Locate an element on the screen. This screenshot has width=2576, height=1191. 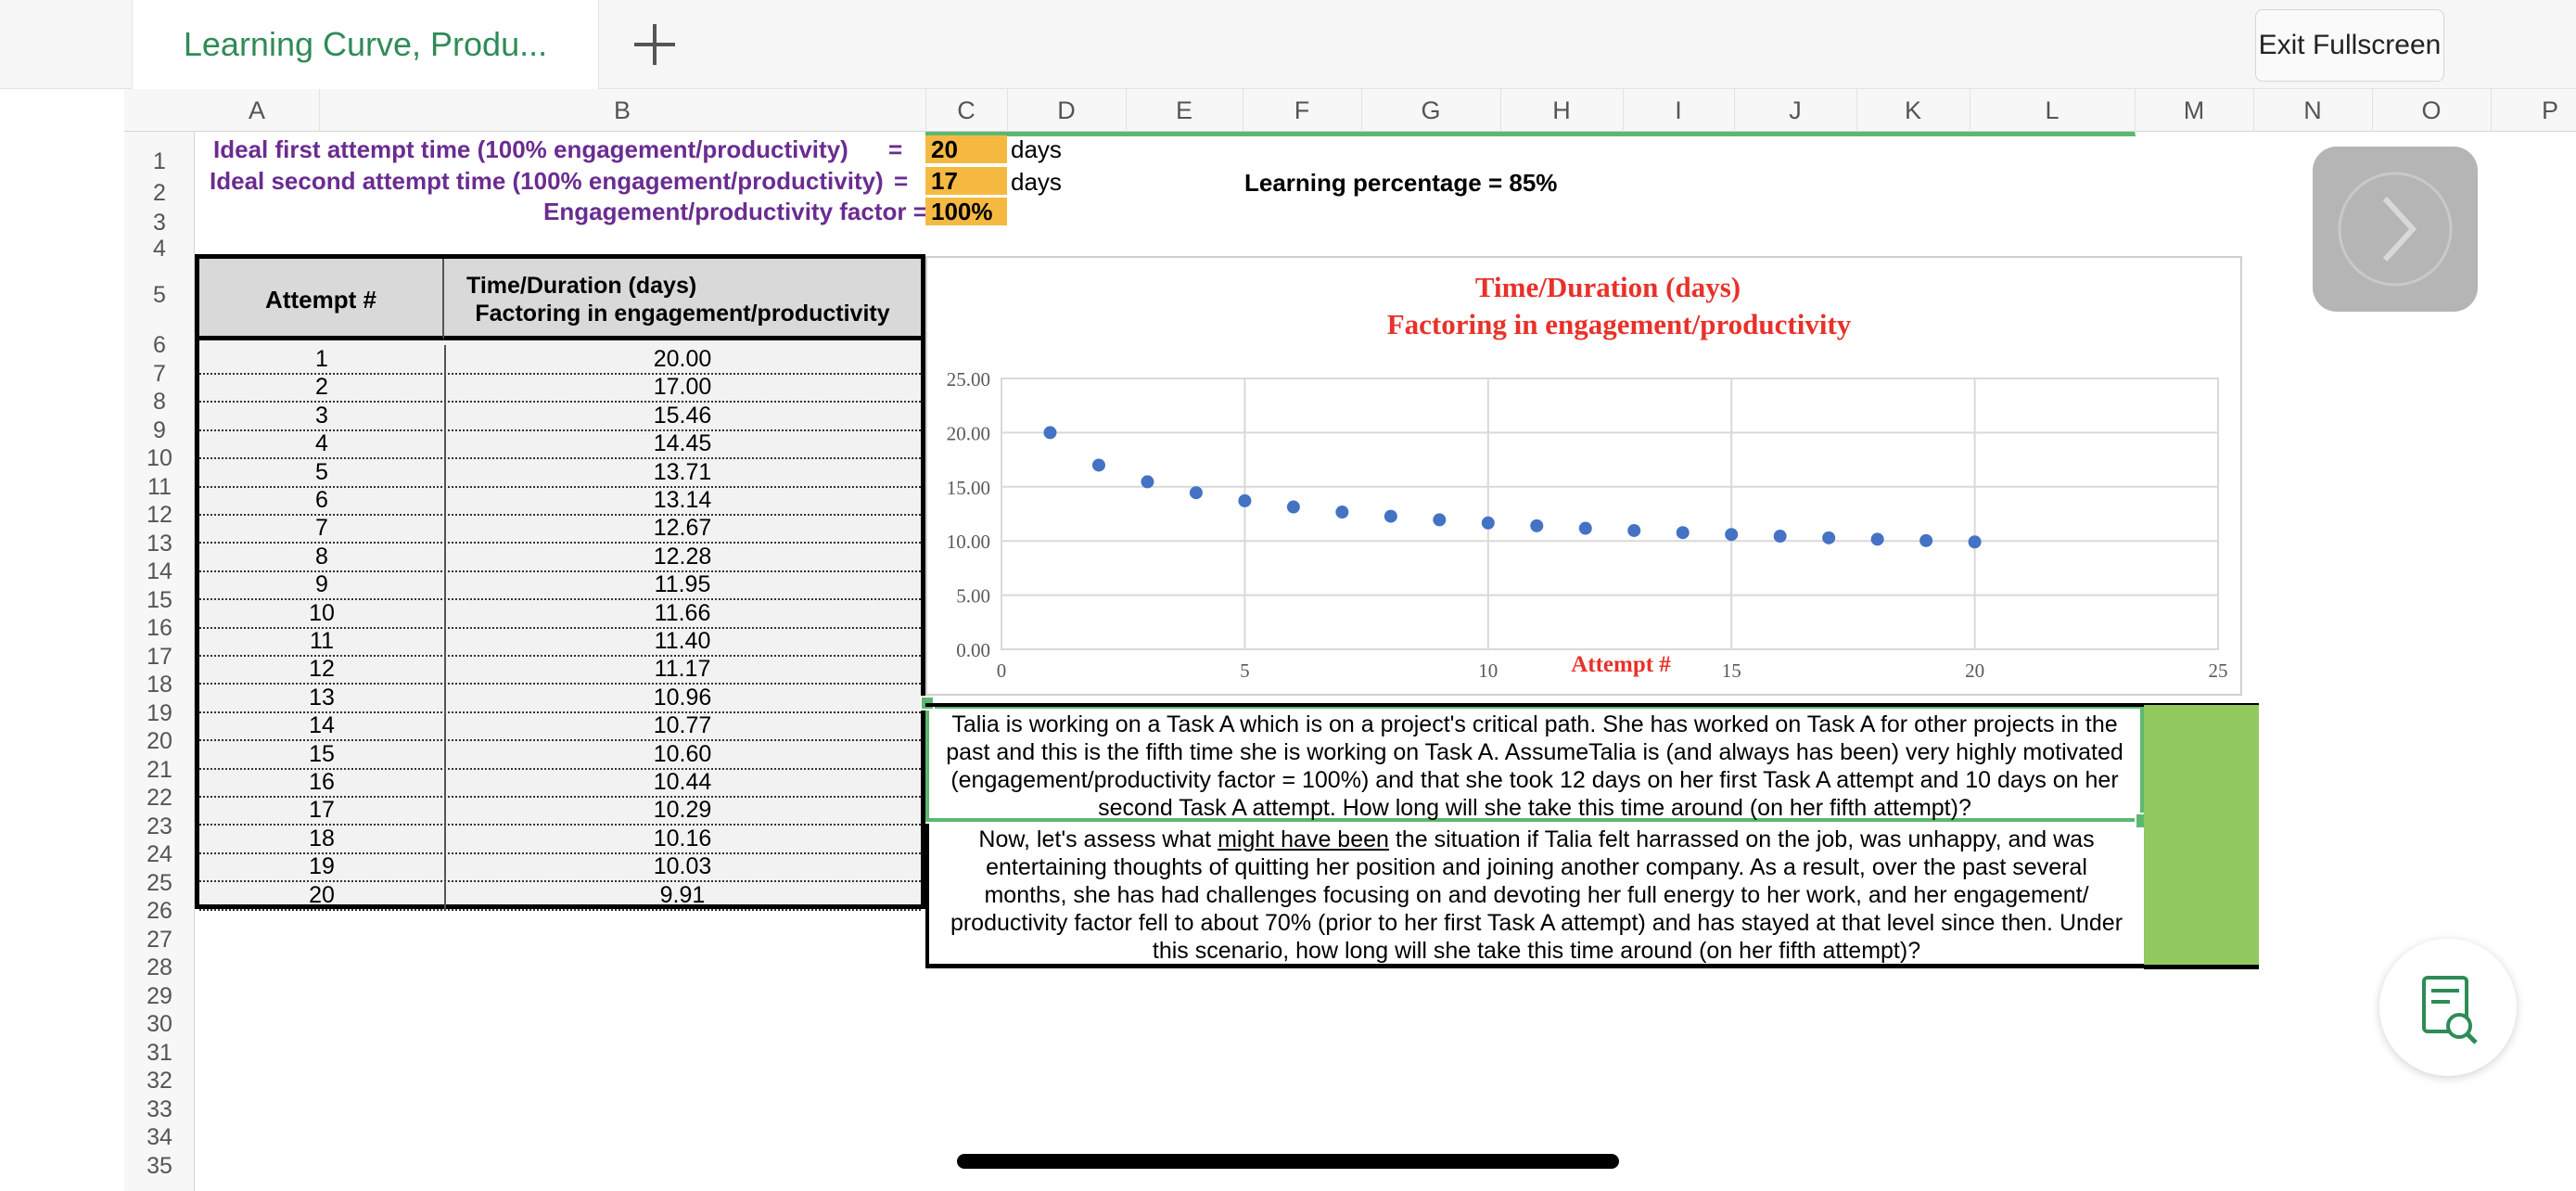
table-cell-attempt: 18 is located at coordinates (323, 839).